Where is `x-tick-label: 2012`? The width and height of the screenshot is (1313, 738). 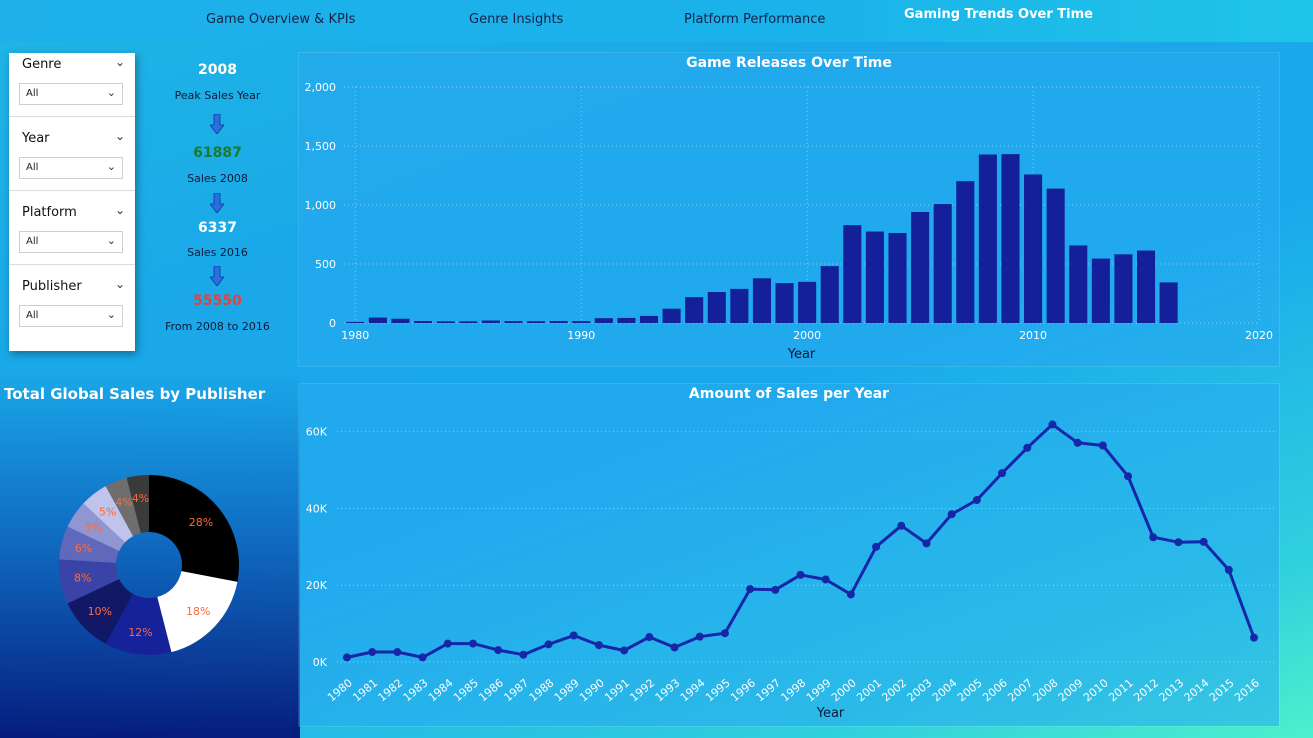 x-tick-label: 2012 is located at coordinates (1146, 690).